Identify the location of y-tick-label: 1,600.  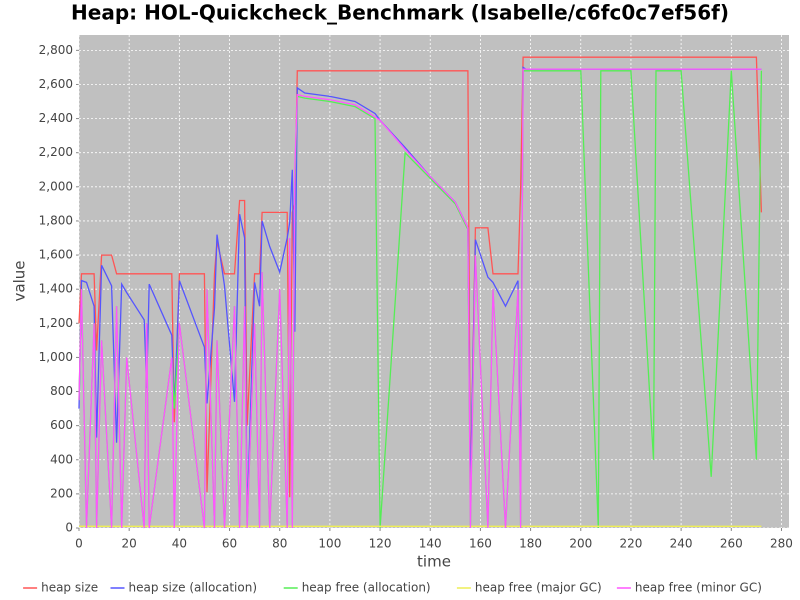
(56, 255).